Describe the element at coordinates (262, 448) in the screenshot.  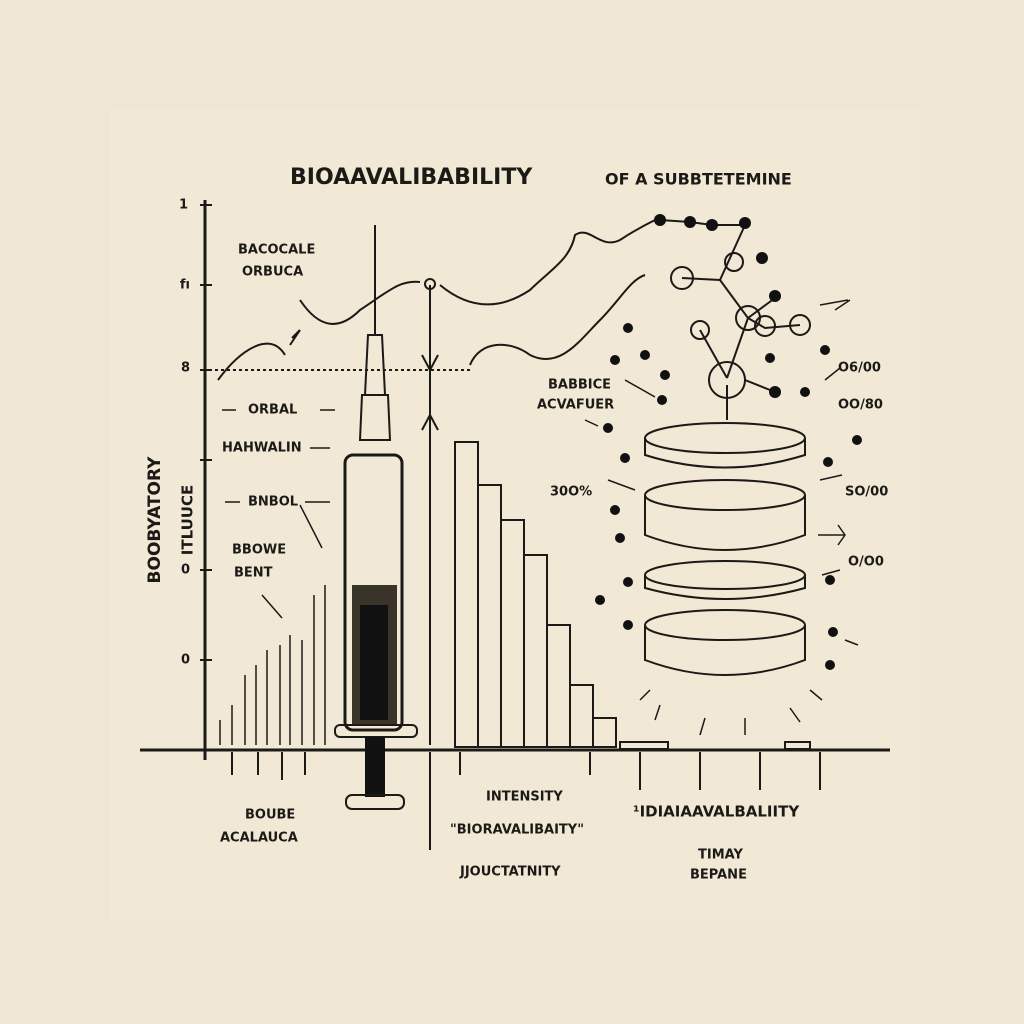
I see `left-label: HAHWALIN` at that location.